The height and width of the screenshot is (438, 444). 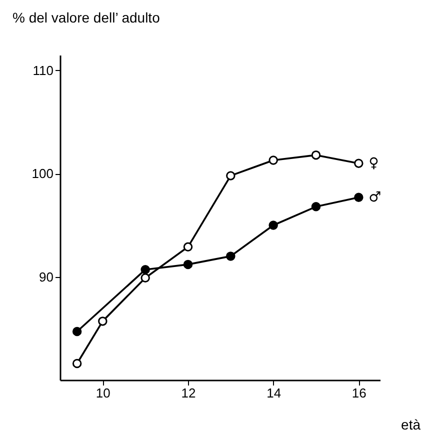 What do you see at coordinates (359, 393) in the screenshot?
I see `x-tick-label: 16` at bounding box center [359, 393].